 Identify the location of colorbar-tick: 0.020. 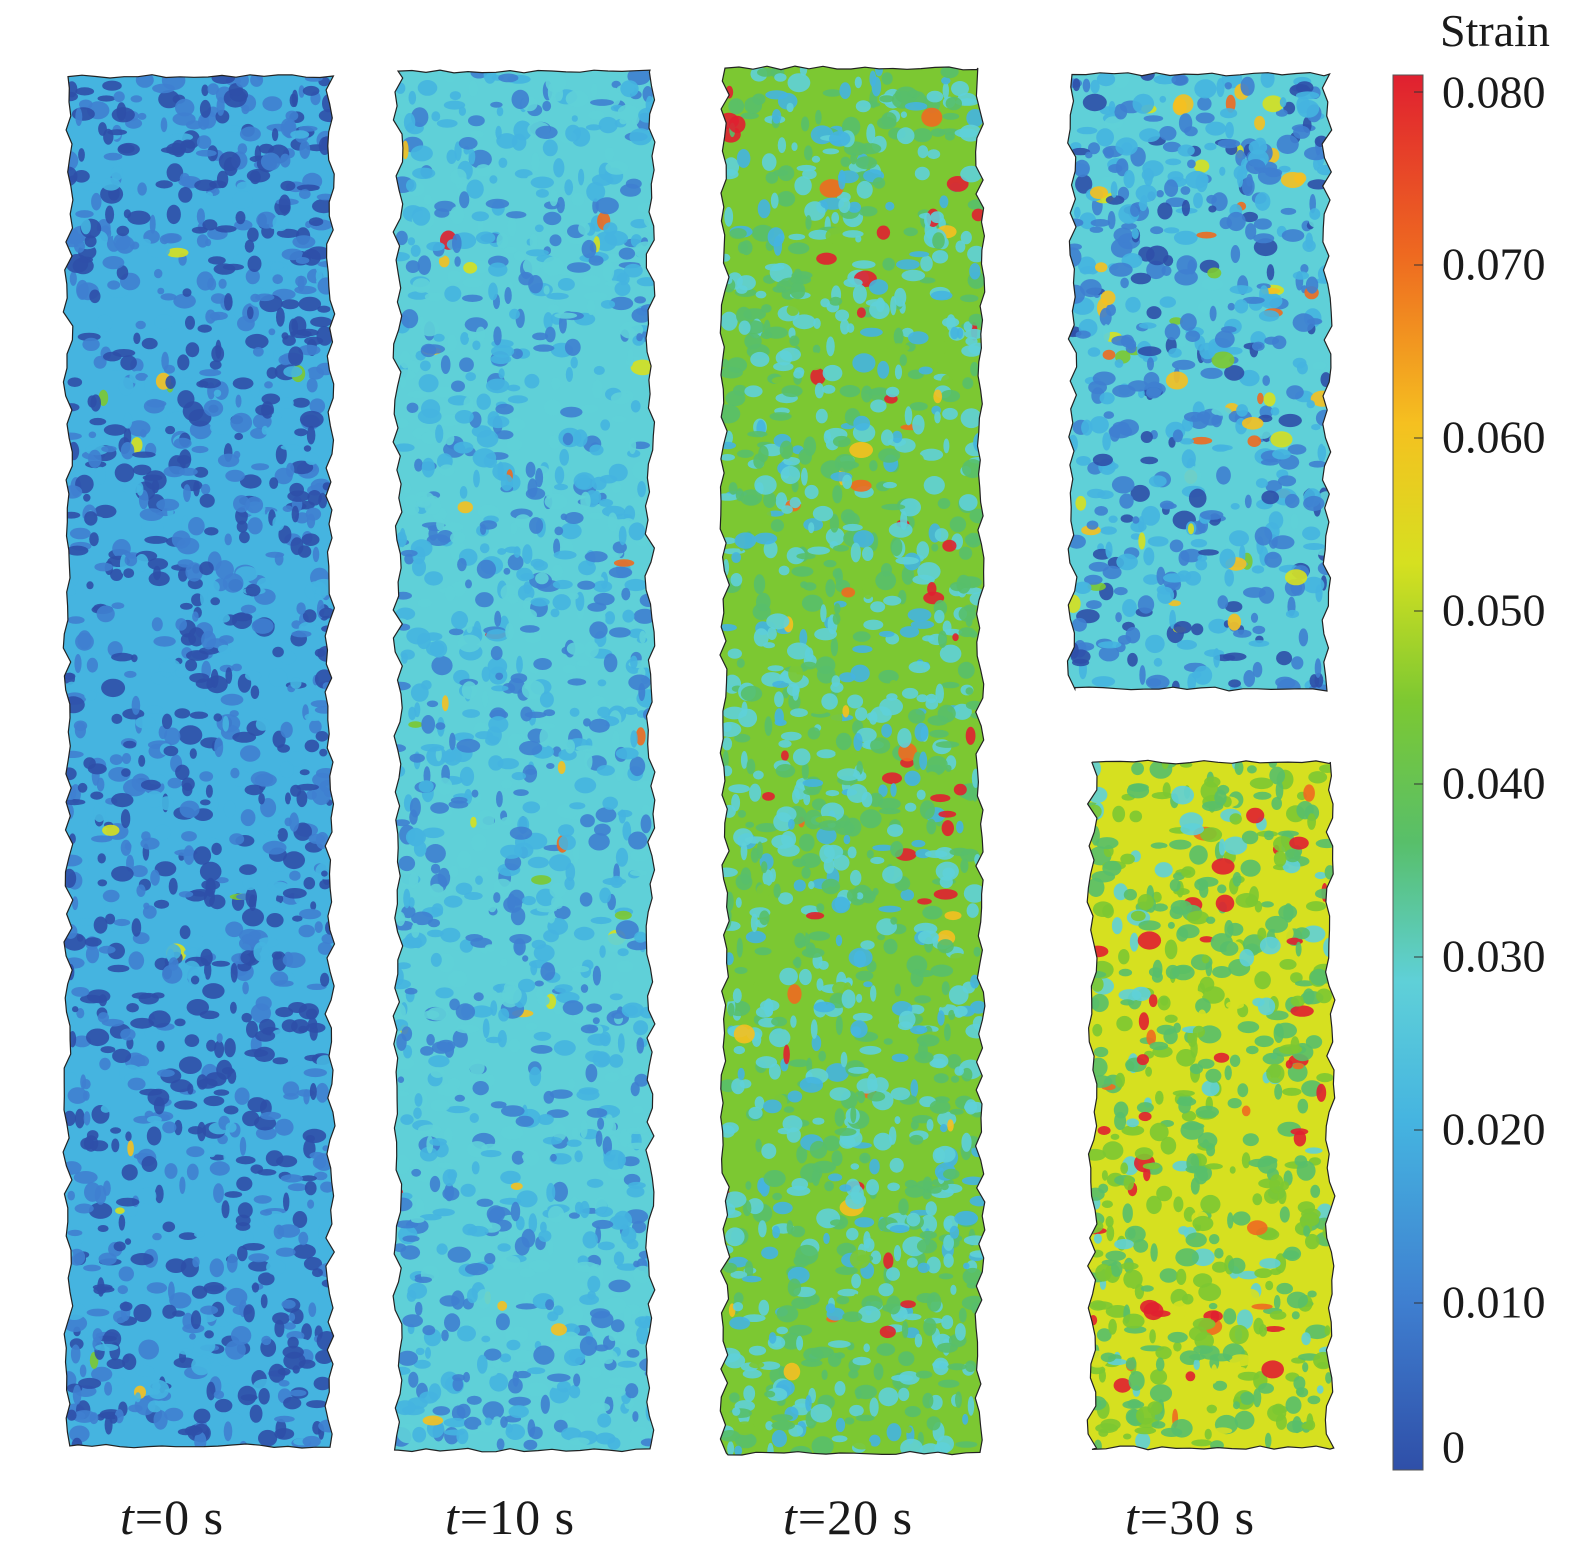
(1494, 1129).